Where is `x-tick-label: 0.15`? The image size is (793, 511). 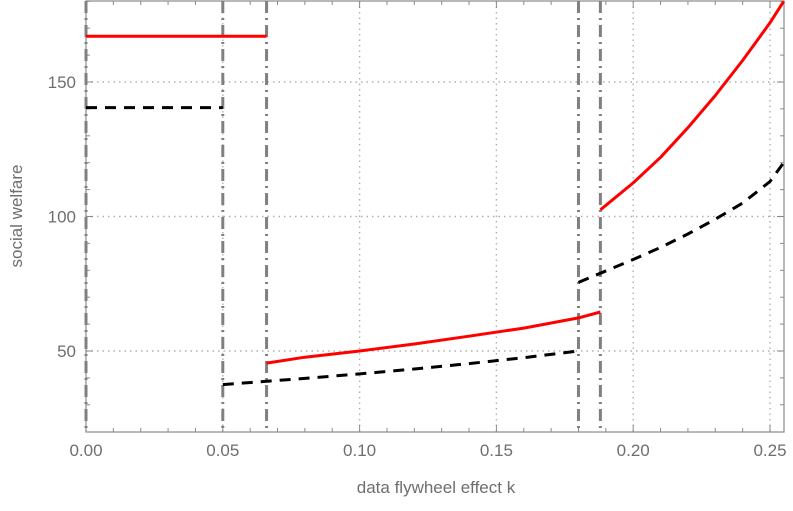
x-tick-label: 0.15 is located at coordinates (496, 450).